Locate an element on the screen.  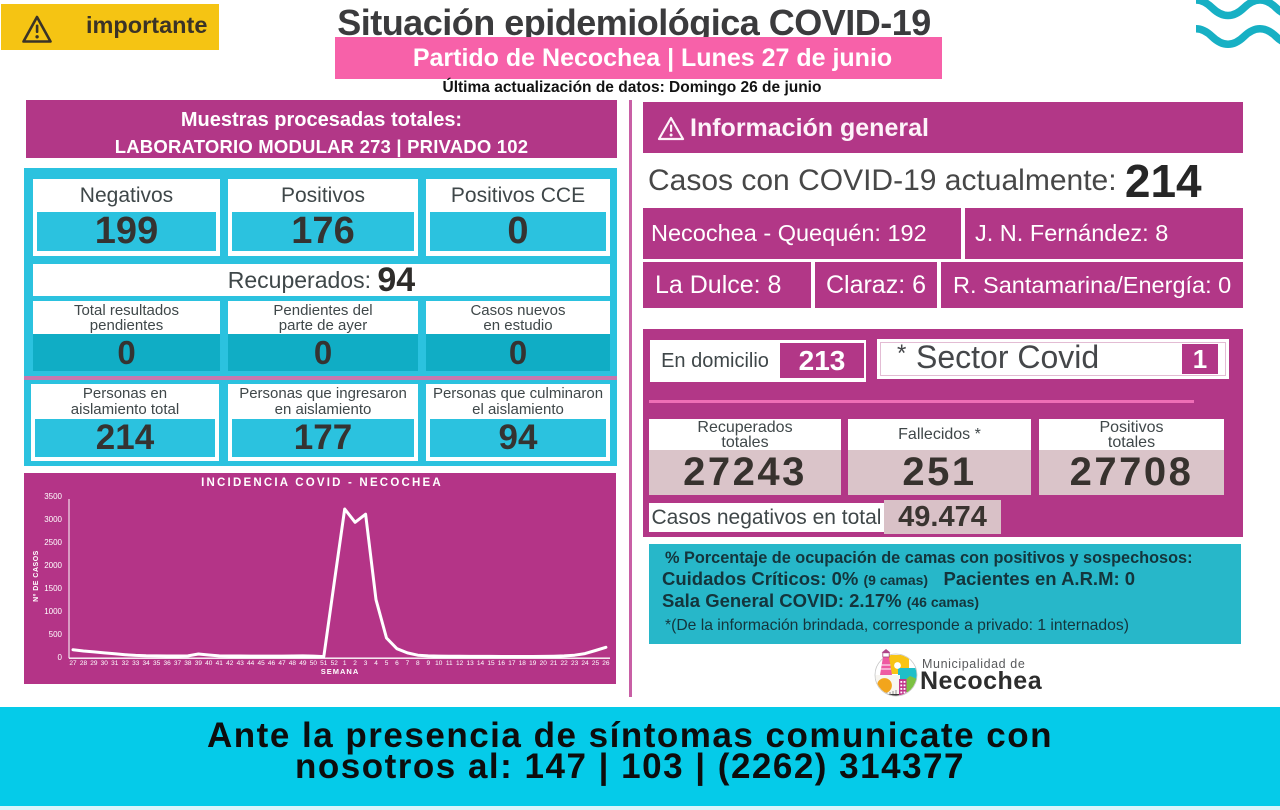
svg-text: 45 is located at coordinates (261, 663).